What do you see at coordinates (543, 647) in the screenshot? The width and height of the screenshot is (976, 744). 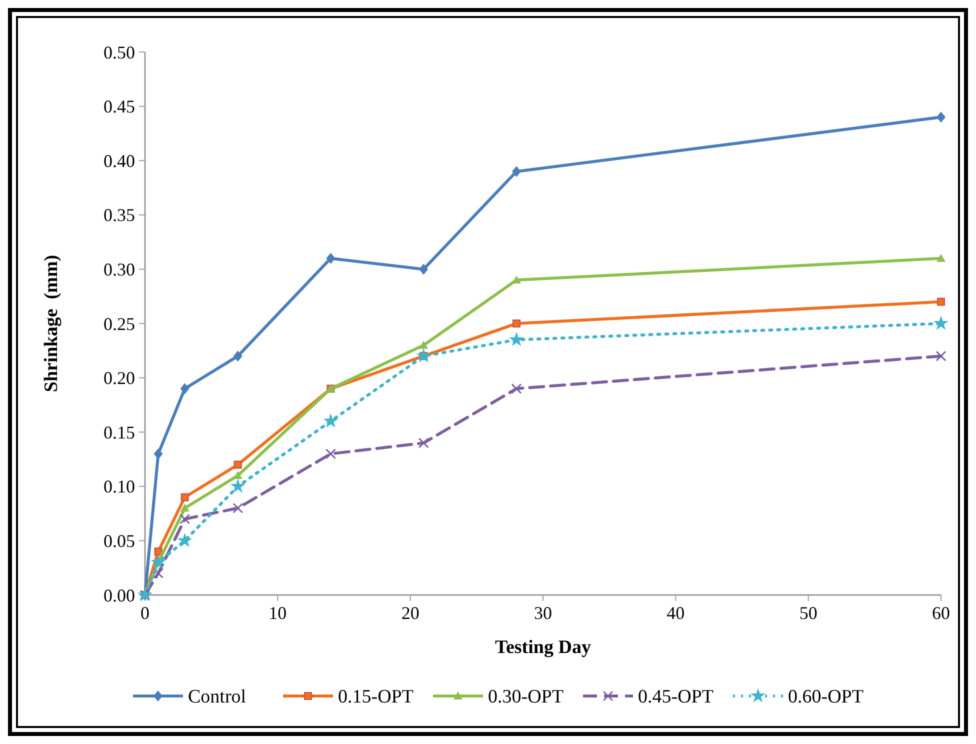 I see `x-axis-title: Testing Day` at bounding box center [543, 647].